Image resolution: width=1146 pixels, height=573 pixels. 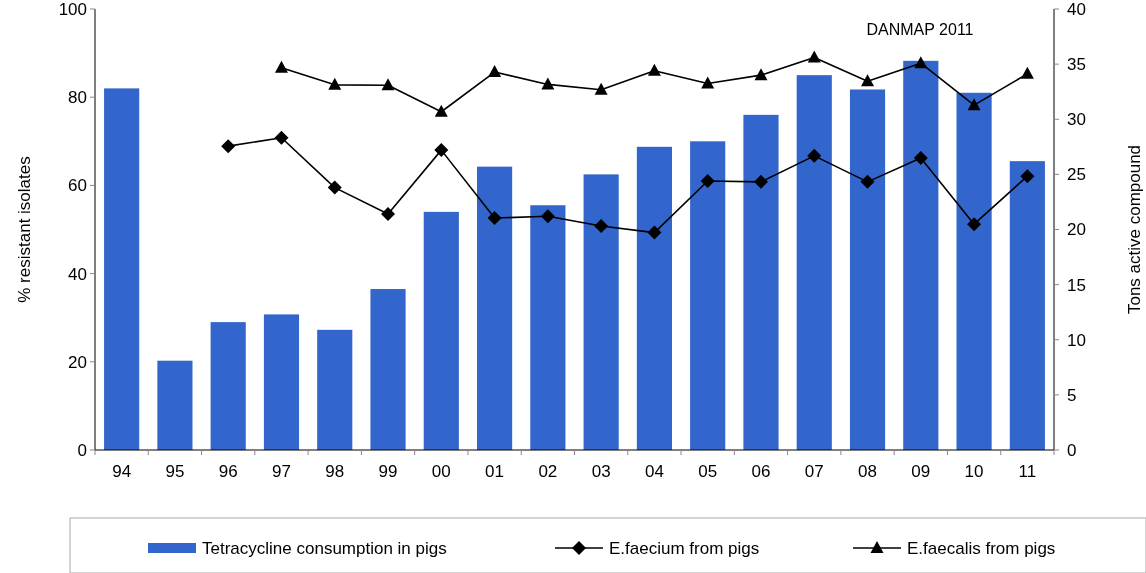 I want to click on y-tick-label: 0, so click(x=82, y=450).